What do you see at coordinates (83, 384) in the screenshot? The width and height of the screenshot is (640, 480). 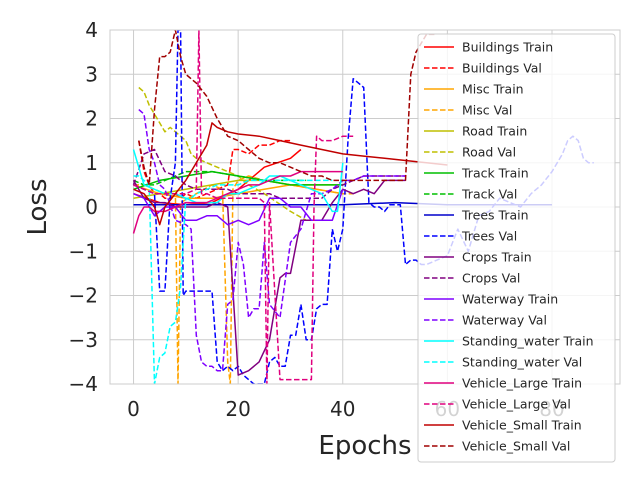 I see `y-tick-label: −4` at bounding box center [83, 384].